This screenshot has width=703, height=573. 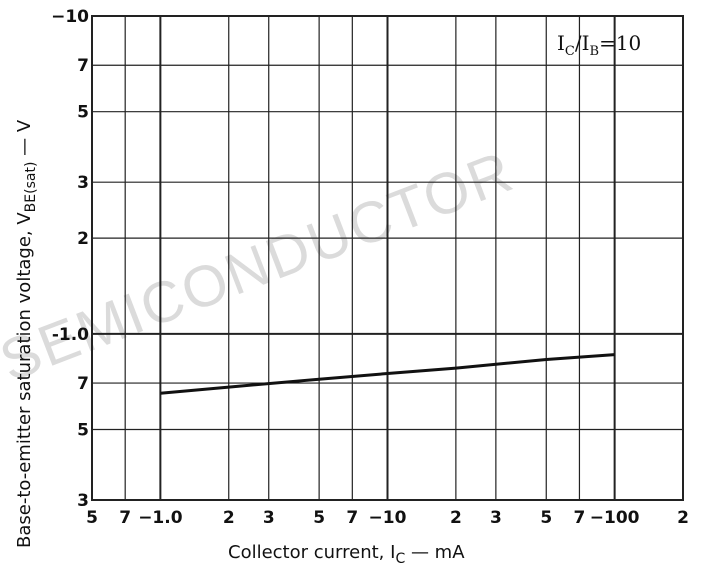 What do you see at coordinates (311, 552) in the screenshot?
I see `x-axis-label-main: Collector current, I` at bounding box center [311, 552].